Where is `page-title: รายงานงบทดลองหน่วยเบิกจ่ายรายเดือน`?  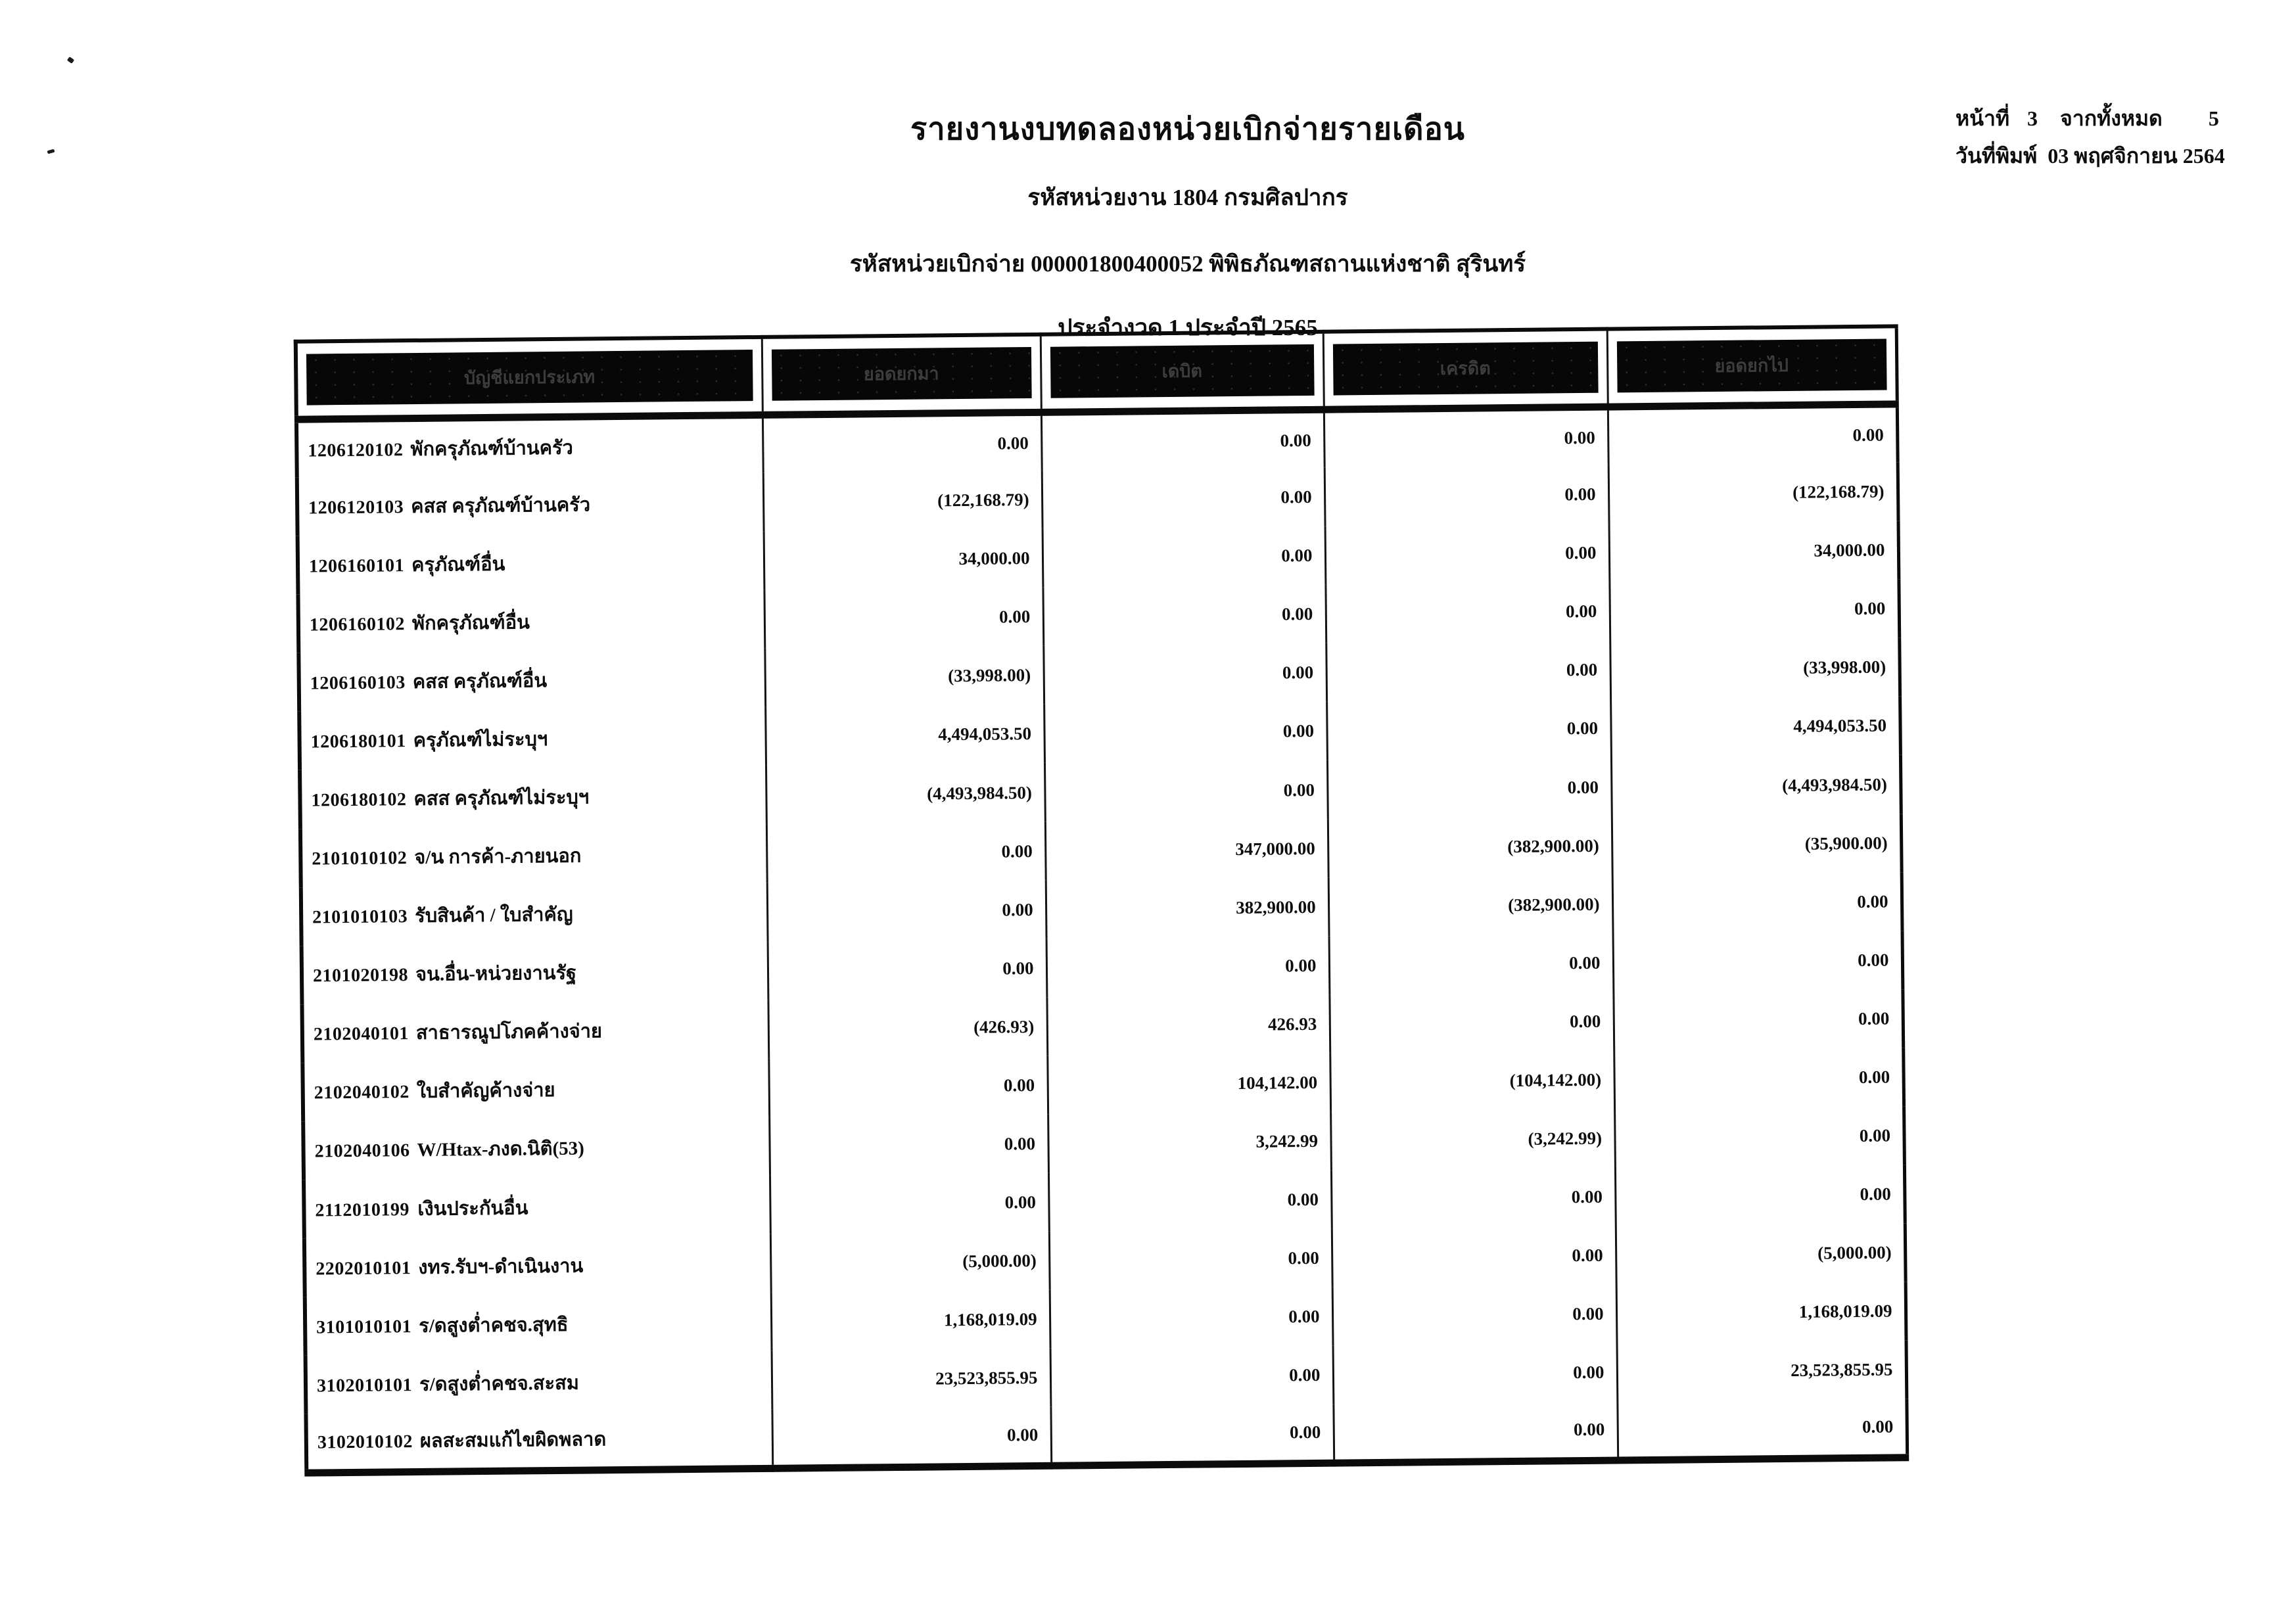
page-title: รายงานงบทดลองหน่วยเบิกจ่ายรายเดือน is located at coordinates (1187, 129).